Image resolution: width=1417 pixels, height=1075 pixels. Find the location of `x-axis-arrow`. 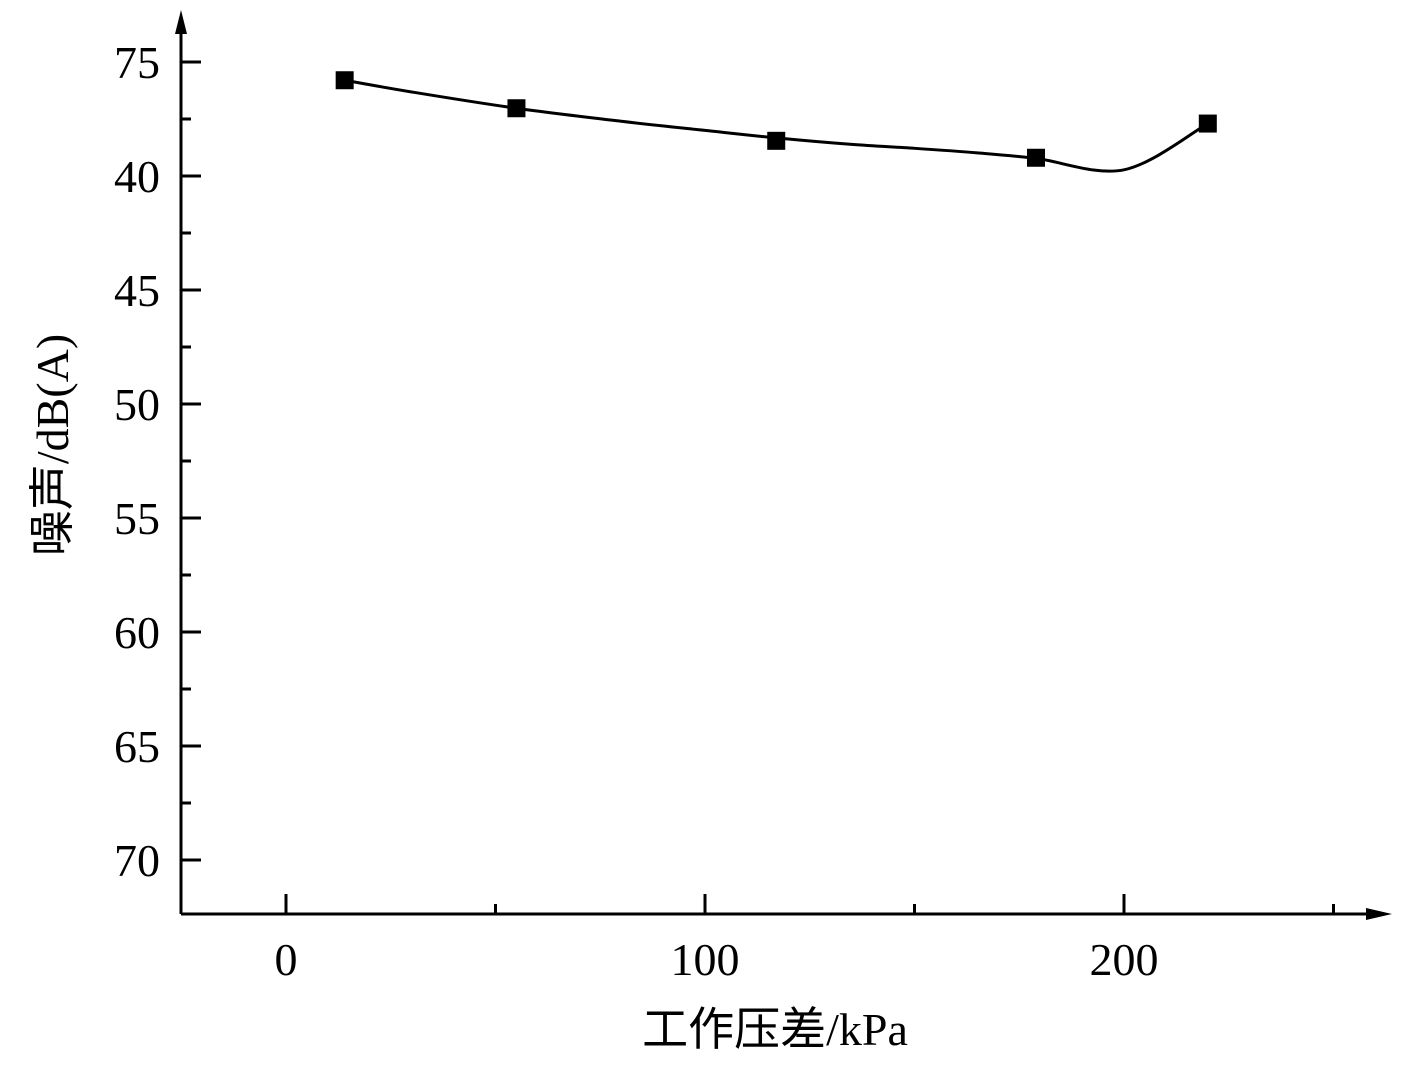

x-axis-arrow is located at coordinates (1379, 914).